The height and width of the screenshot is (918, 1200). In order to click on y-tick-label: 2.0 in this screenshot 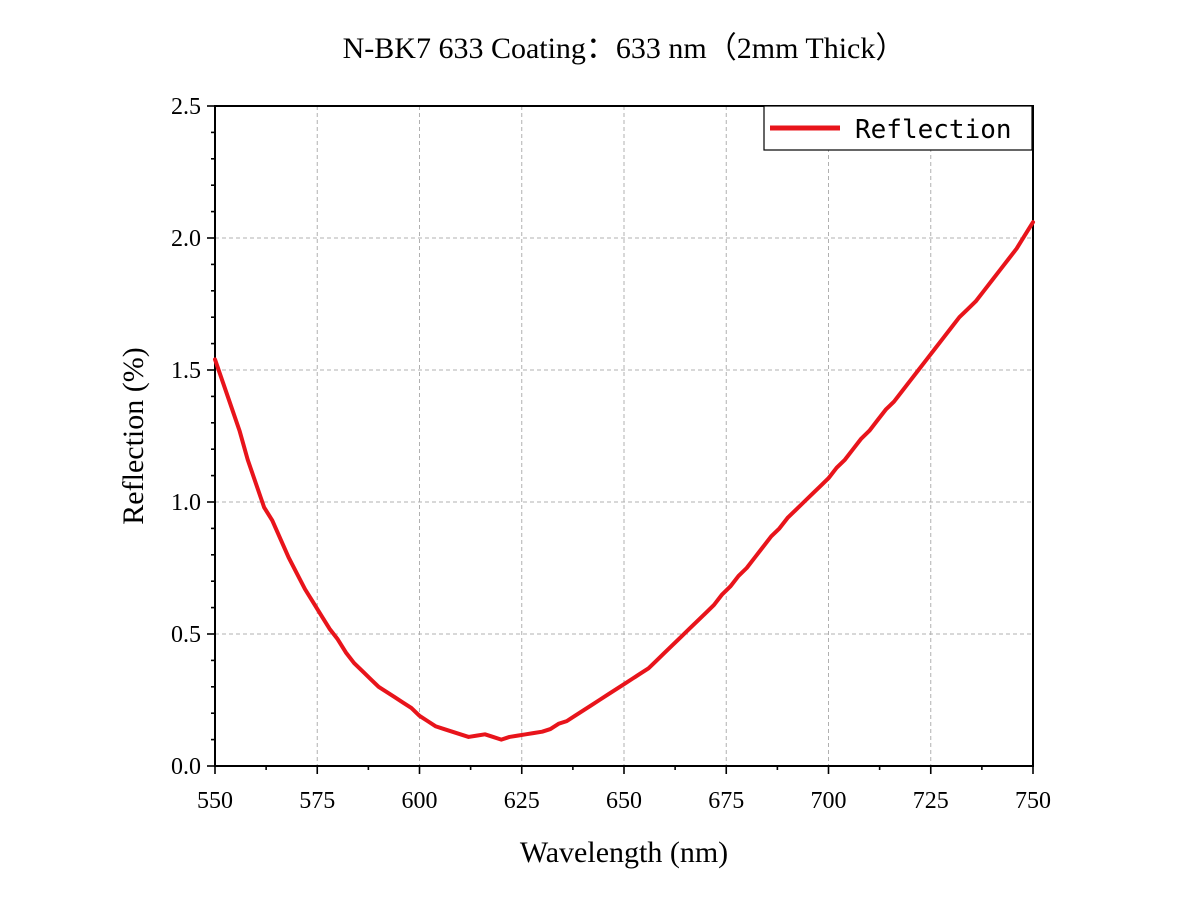, I will do `click(186, 239)`.